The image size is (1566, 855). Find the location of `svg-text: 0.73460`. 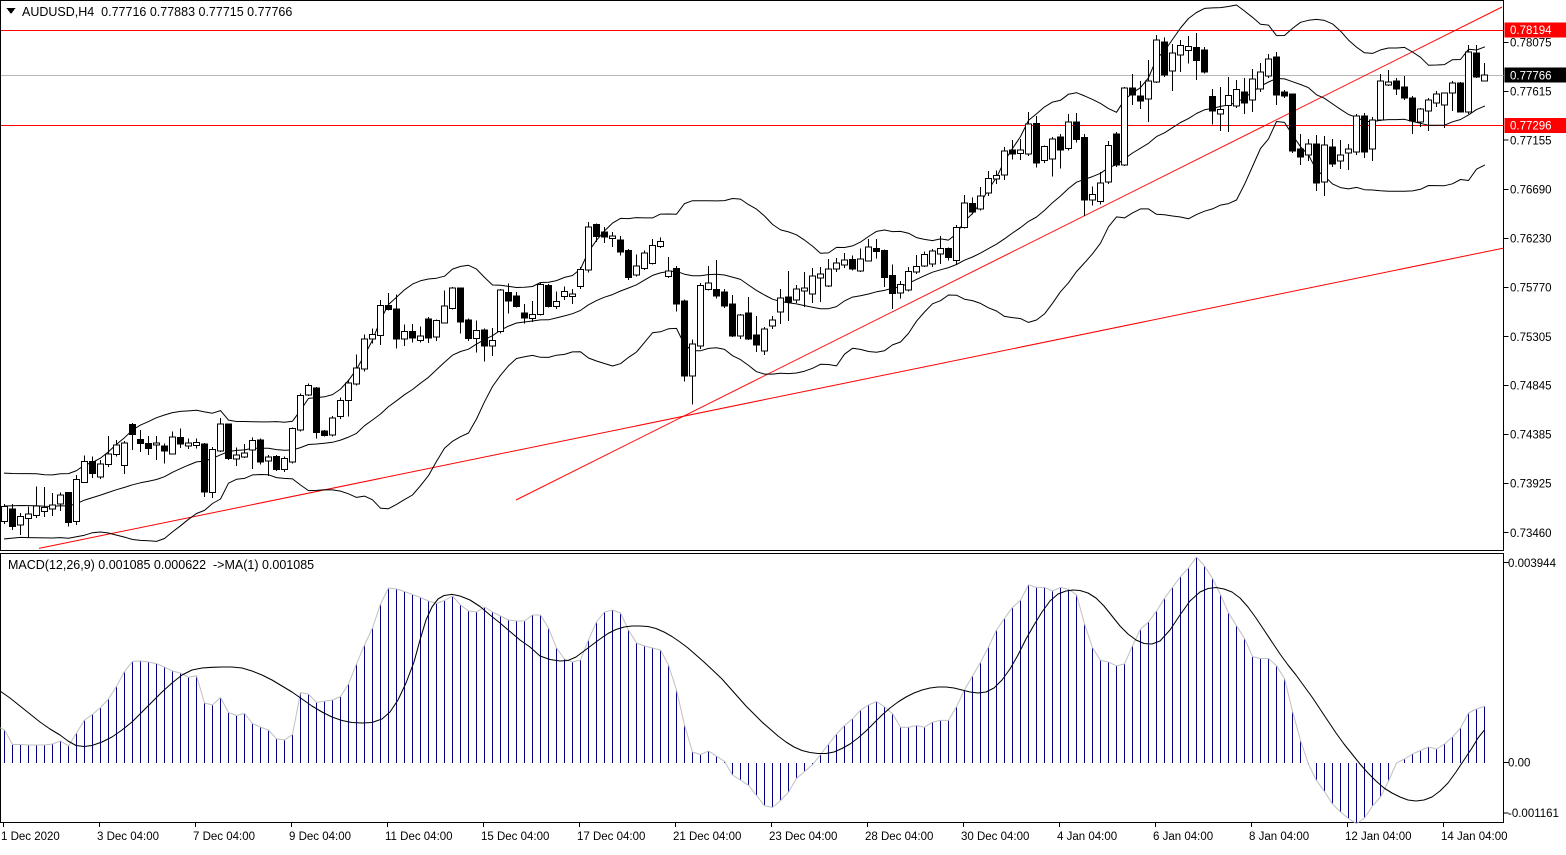

svg-text: 0.73460 is located at coordinates (1531, 534).